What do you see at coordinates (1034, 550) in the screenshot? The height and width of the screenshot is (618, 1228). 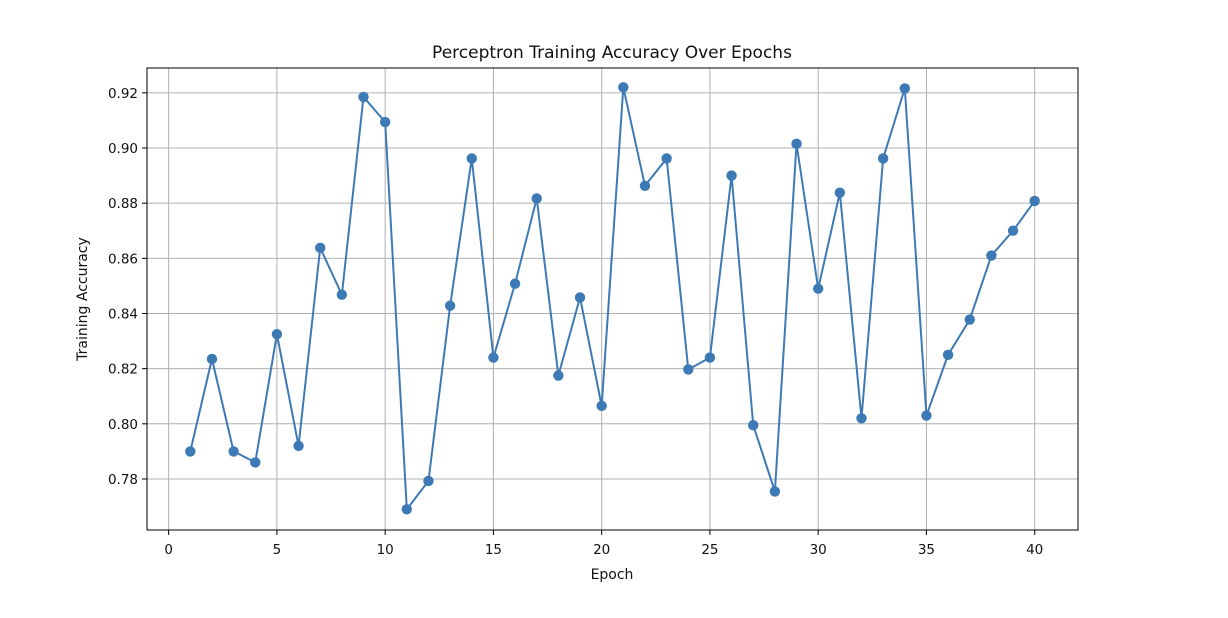 I see `x-tick-label: 40` at bounding box center [1034, 550].